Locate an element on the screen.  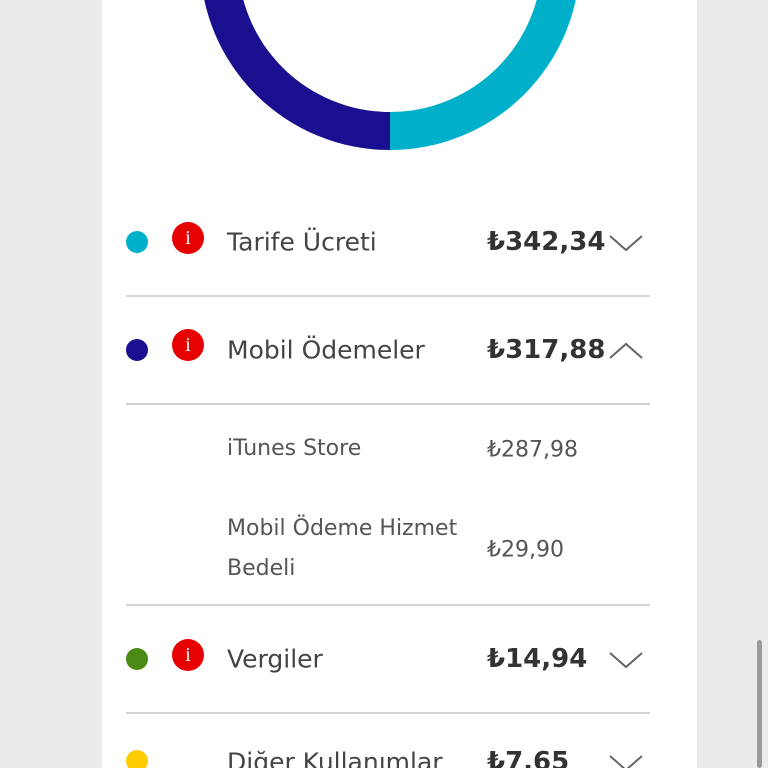
subitem-amount: ₺287,98 is located at coordinates (532, 450).